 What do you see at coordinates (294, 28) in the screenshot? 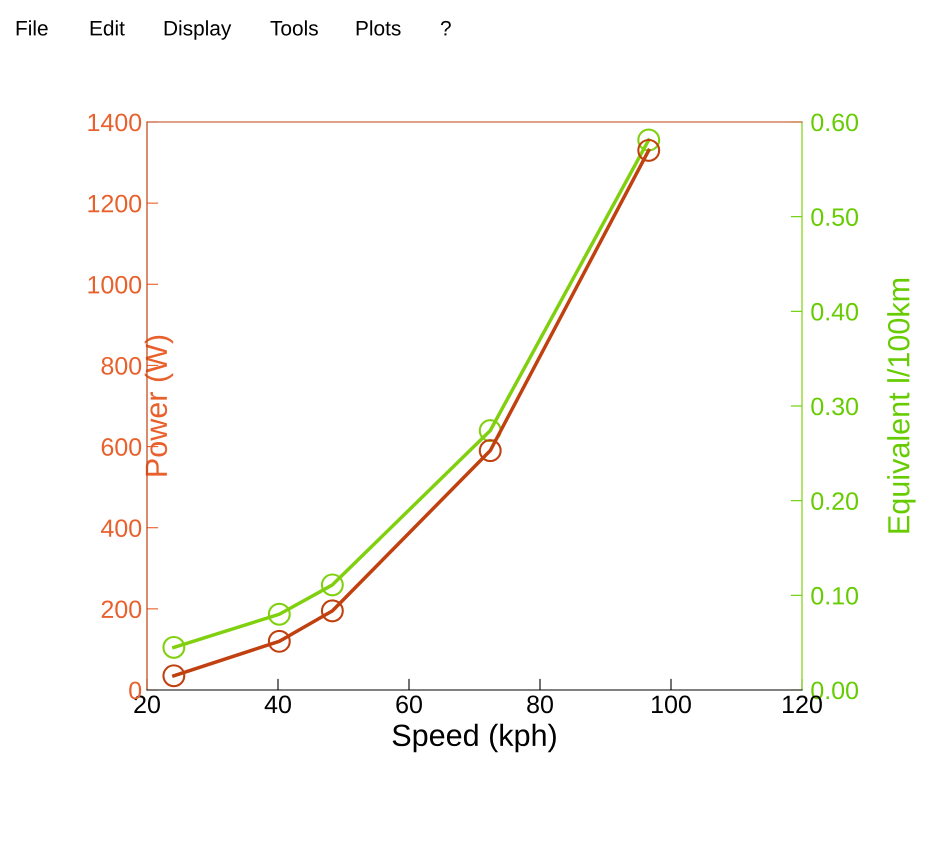
I see `text: Tools` at bounding box center [294, 28].